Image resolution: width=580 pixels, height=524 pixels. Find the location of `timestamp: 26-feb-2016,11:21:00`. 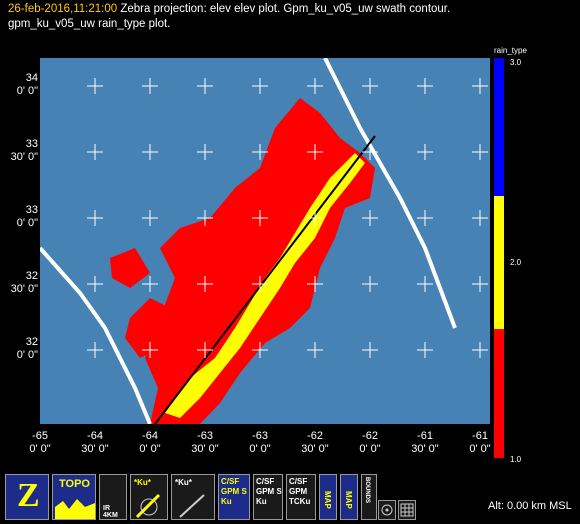

timestamp: 26-feb-2016,11:21:00 is located at coordinates (63, 9).